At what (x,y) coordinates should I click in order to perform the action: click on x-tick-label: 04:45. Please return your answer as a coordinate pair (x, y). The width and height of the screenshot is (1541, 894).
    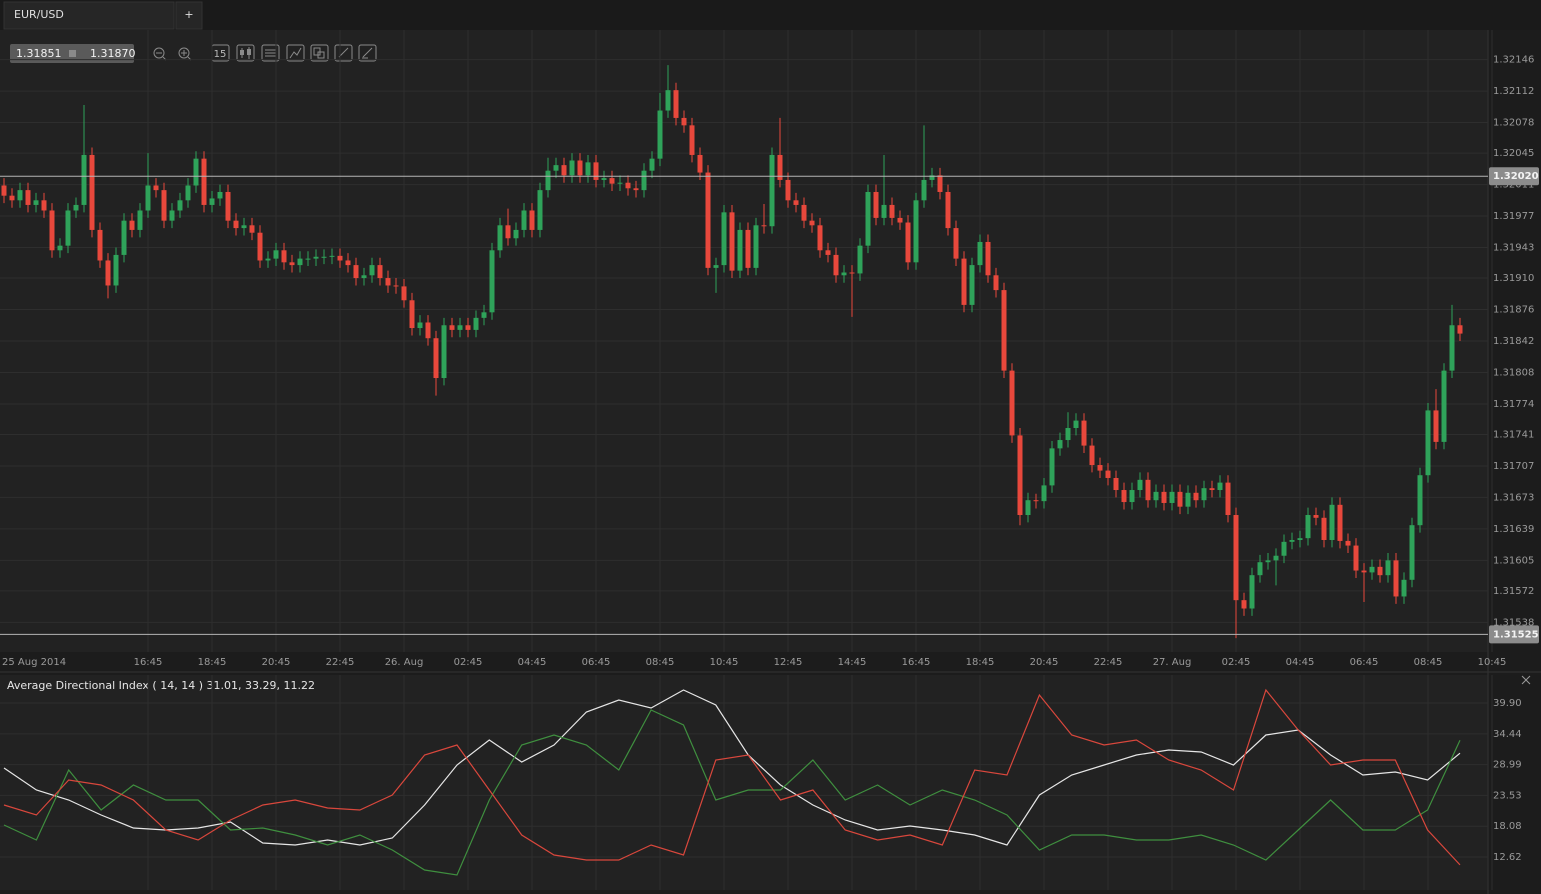
    Looking at the image, I should click on (532, 662).